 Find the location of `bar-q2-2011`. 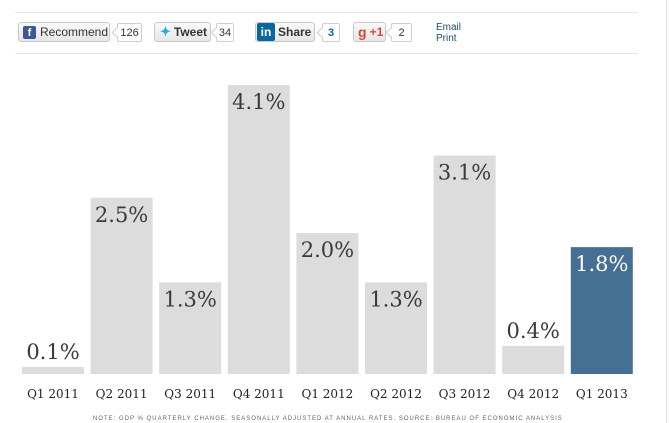

bar-q2-2011 is located at coordinates (121, 285).